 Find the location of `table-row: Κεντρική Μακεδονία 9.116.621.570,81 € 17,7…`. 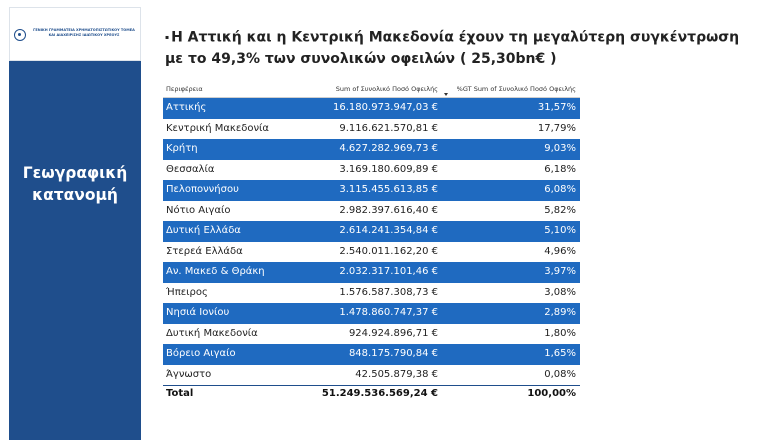

table-row: Κεντρική Μακεδονία 9.116.621.570,81 € 17,7… is located at coordinates (371, 129).